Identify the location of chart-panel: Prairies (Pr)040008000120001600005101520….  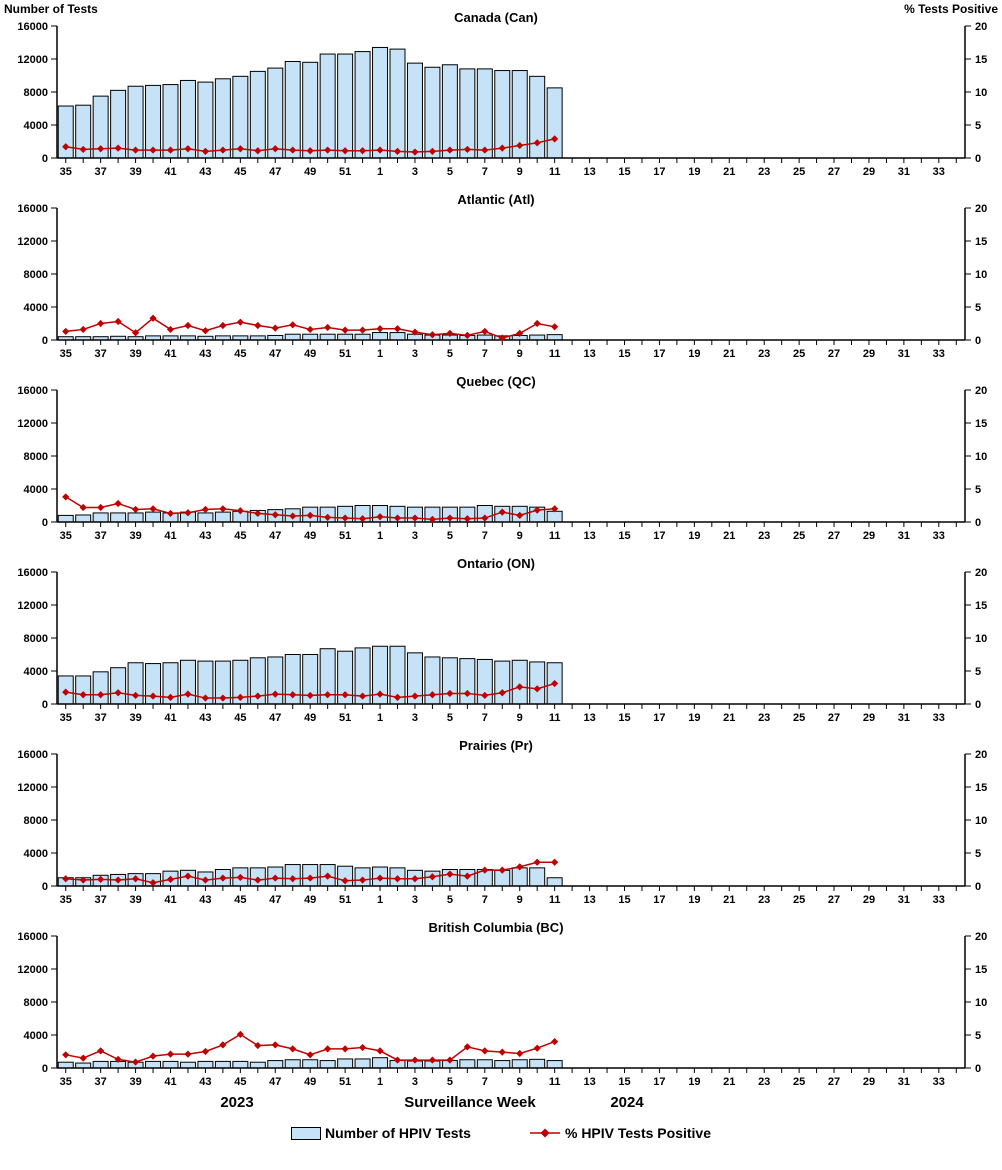
(502, 822).